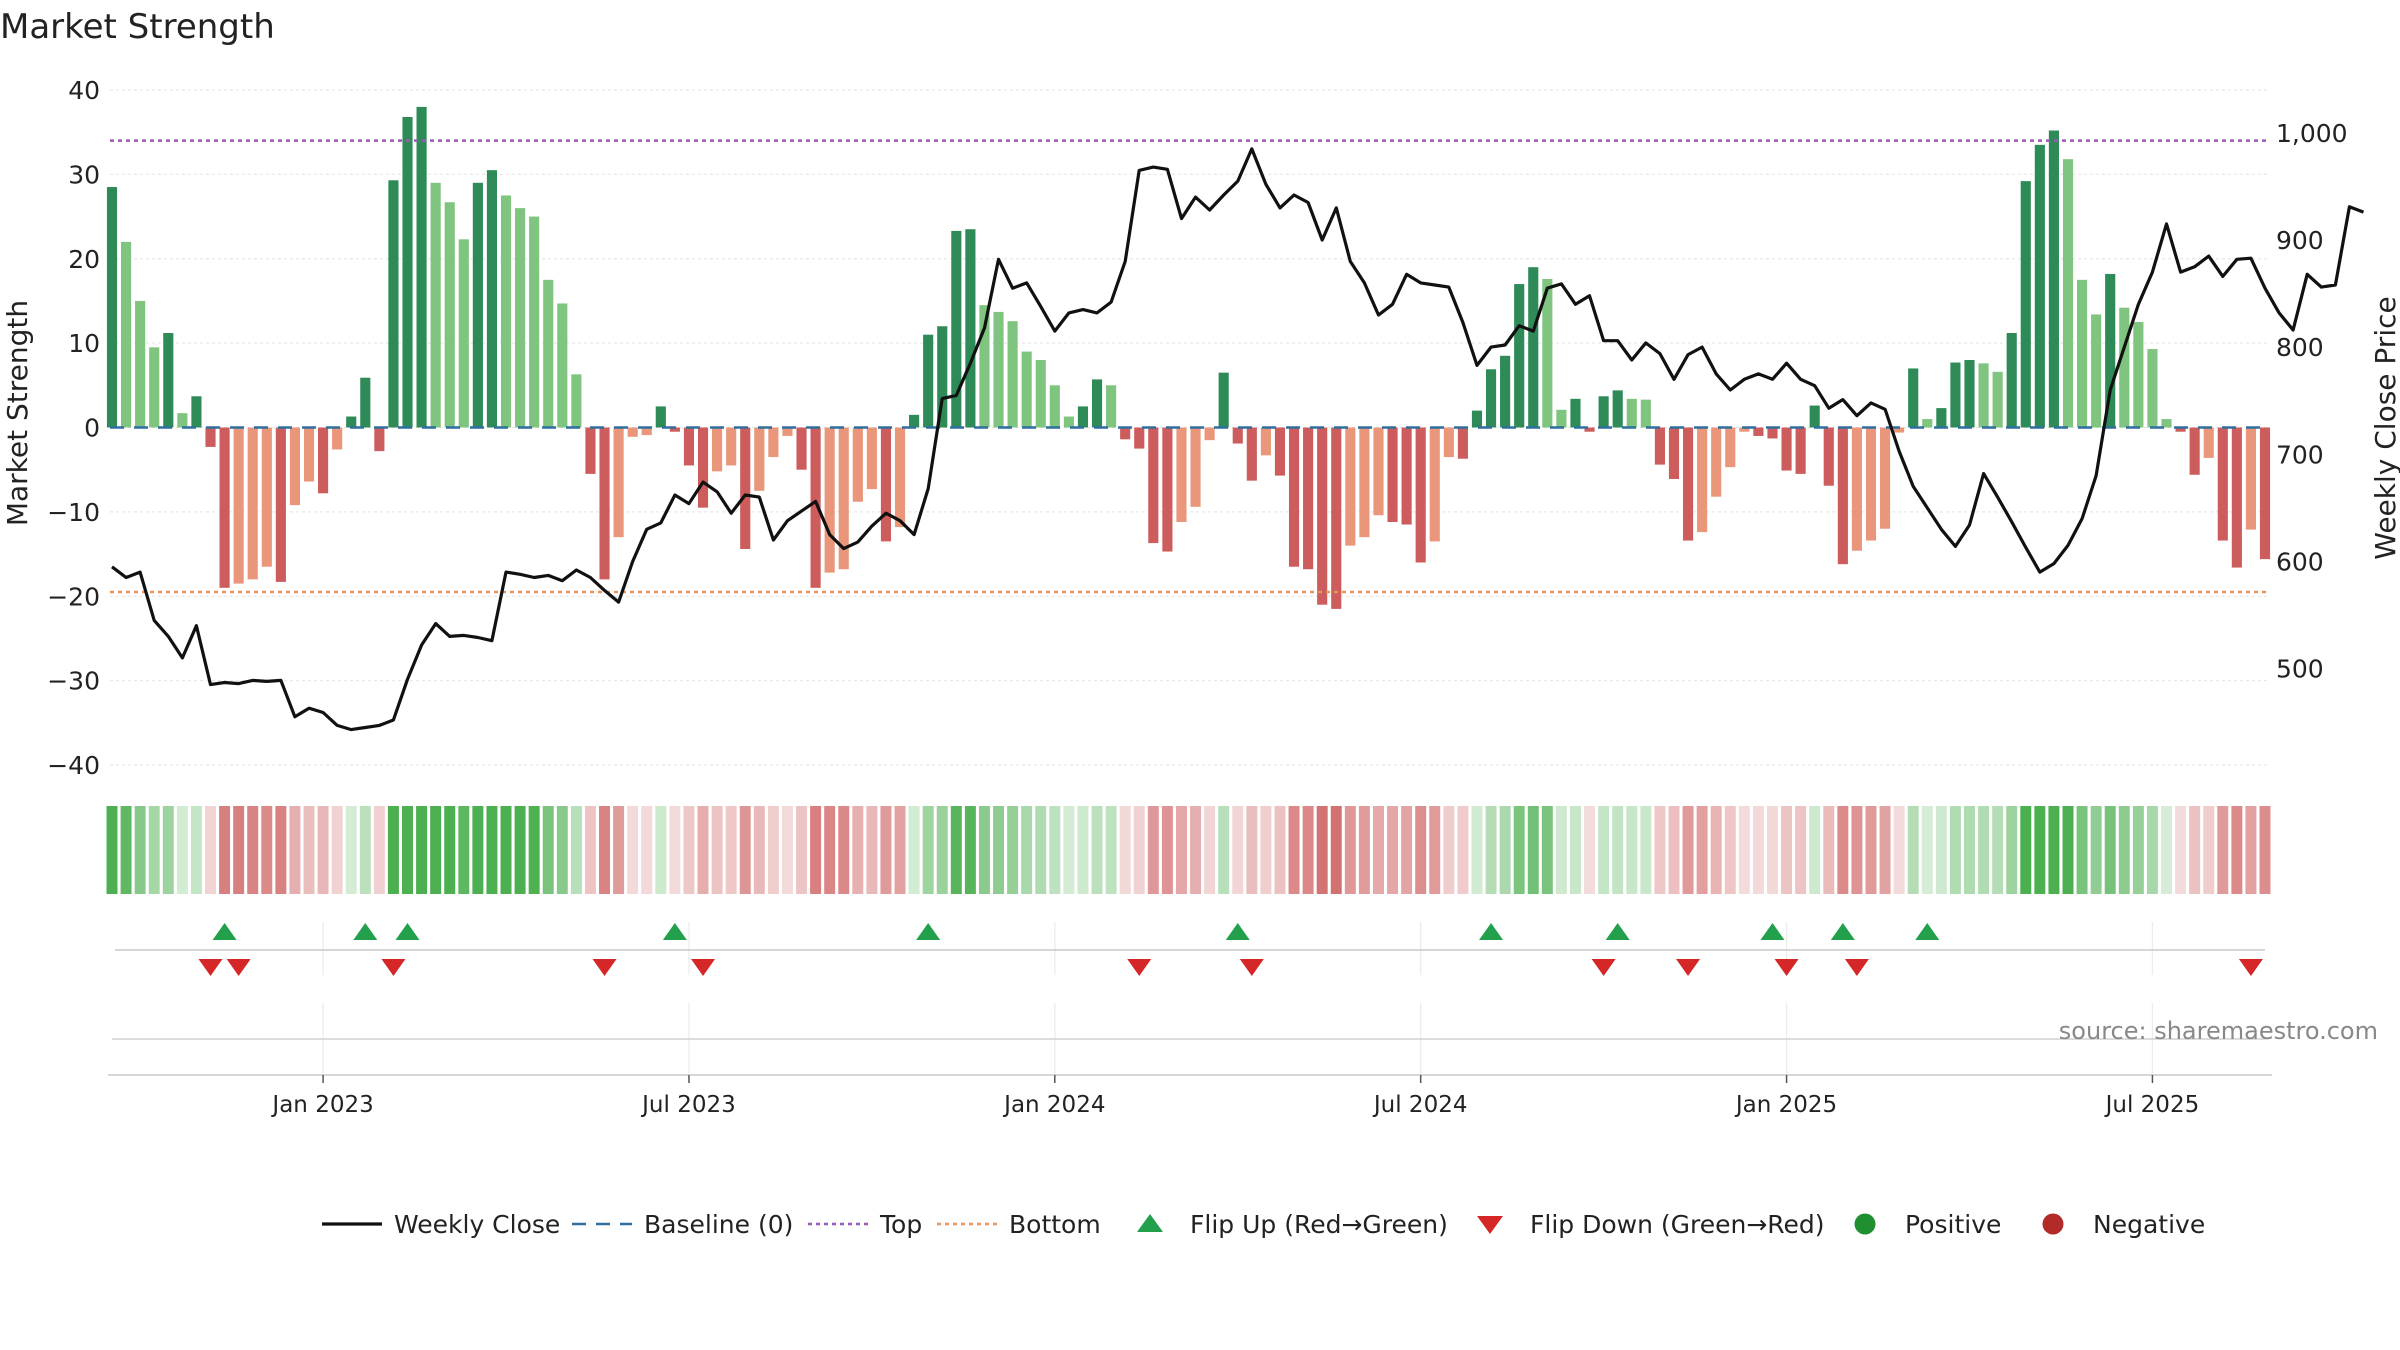 This screenshot has width=2400, height=1350. I want to click on y-left-tick-label: 20, so click(84, 259).